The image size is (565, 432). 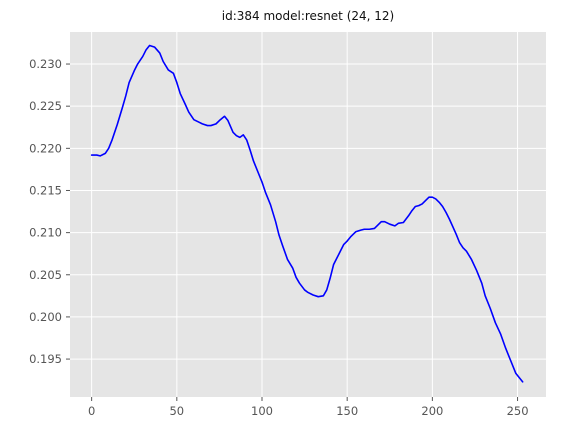 What do you see at coordinates (347, 411) in the screenshot?
I see `x-tick-label: 150` at bounding box center [347, 411].